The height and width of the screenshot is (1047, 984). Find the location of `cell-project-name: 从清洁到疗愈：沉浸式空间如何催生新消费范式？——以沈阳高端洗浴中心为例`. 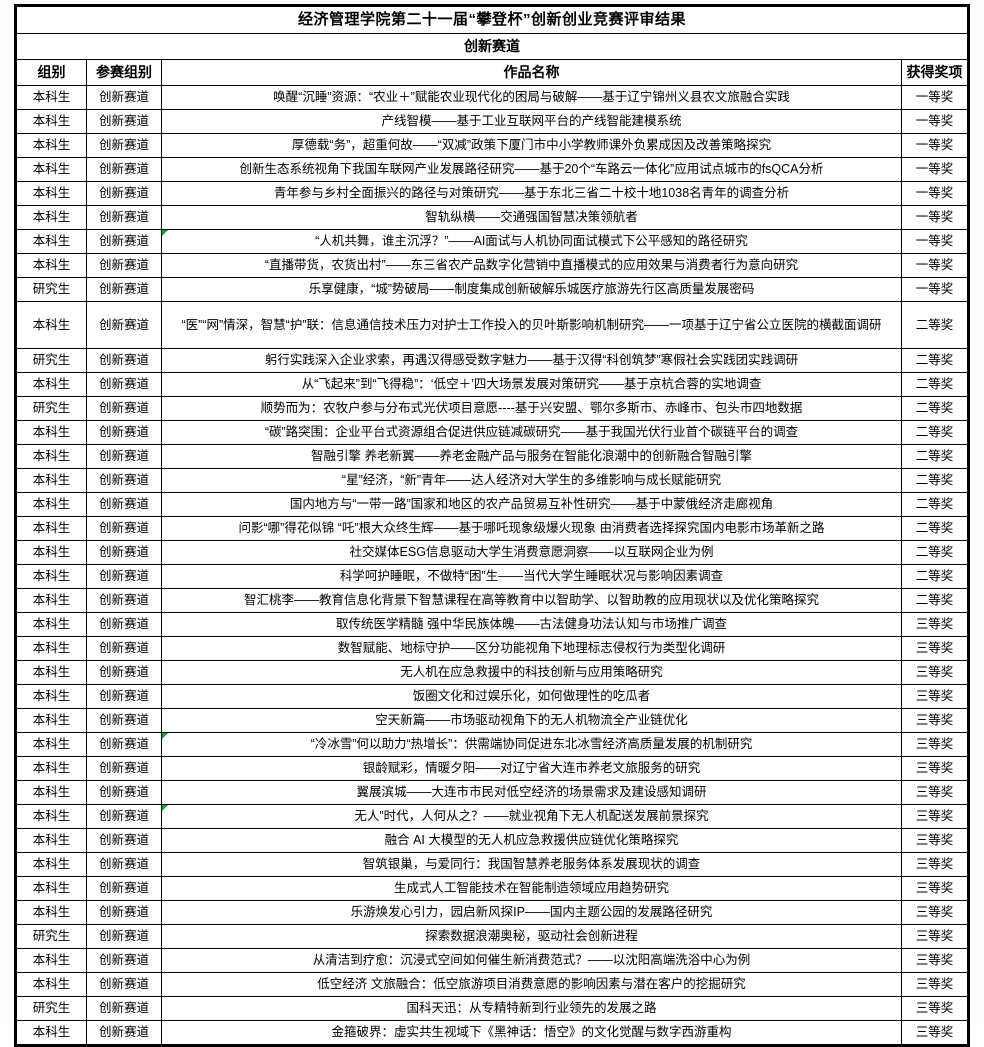

cell-project-name: 从清洁到疗愈：沉浸式空间如何催生新消费范式？——以沈阳高端洗浴中心为例 is located at coordinates (531, 960).